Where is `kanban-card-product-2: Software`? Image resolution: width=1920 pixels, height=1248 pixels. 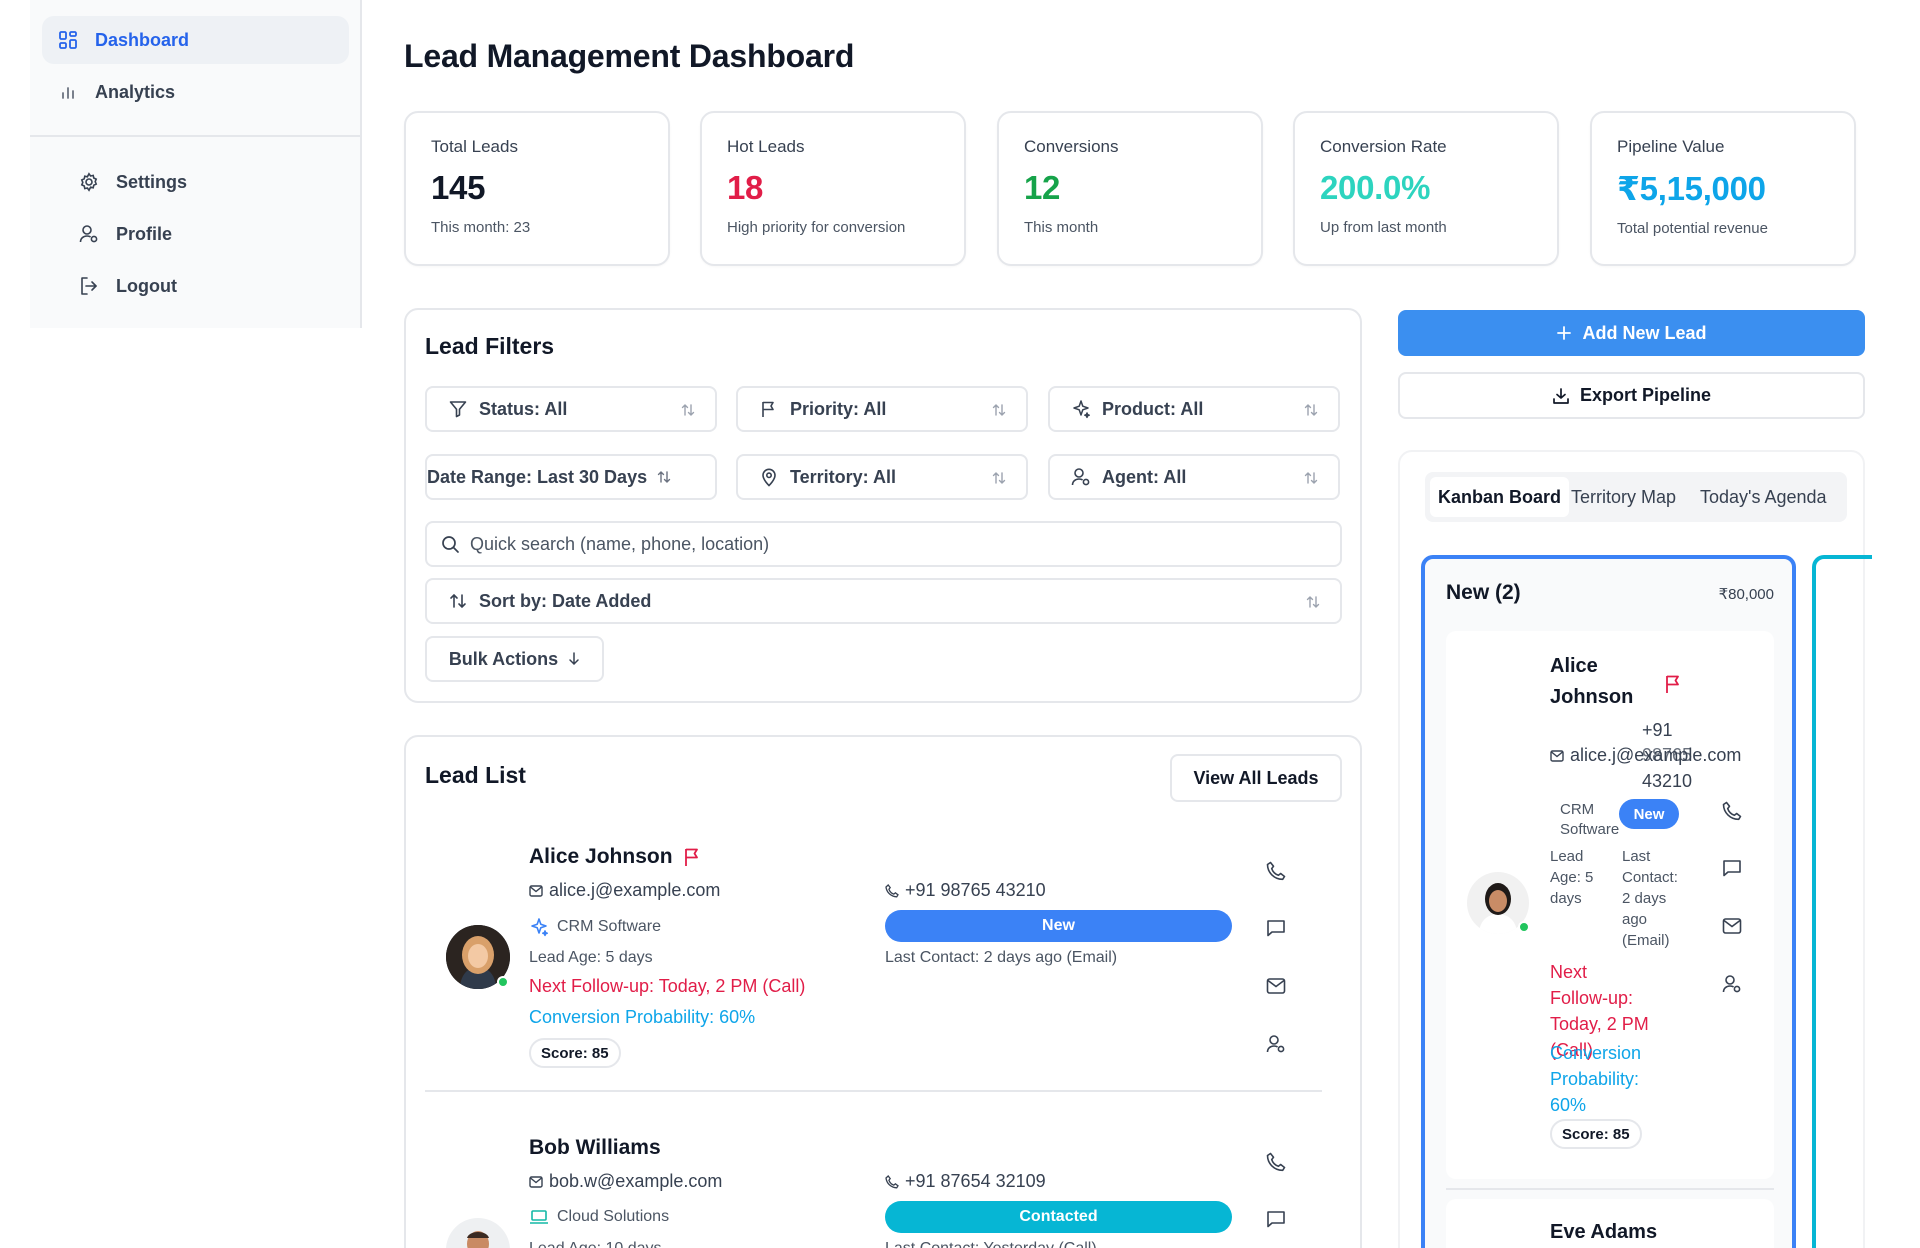
kanban-card-product-2: Software is located at coordinates (1590, 829).